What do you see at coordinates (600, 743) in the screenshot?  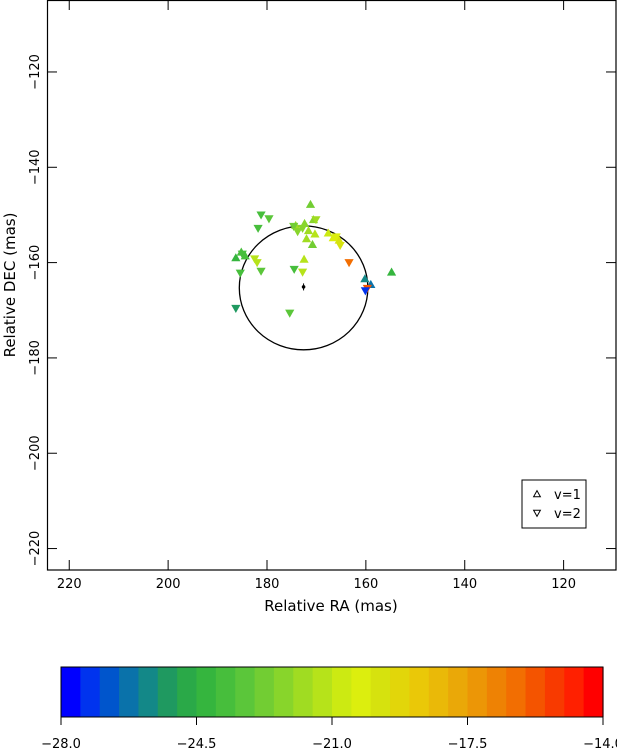 I see `colorbar-tick-label: −14.0` at bounding box center [600, 743].